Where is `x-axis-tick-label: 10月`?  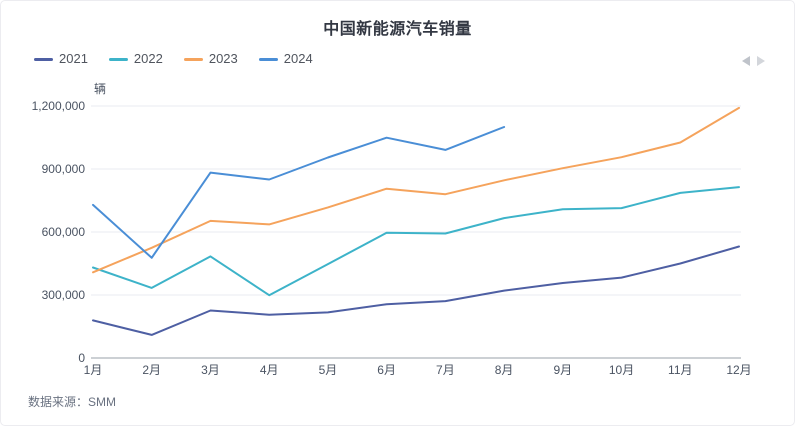
x-axis-tick-label: 10月 is located at coordinates (621, 370).